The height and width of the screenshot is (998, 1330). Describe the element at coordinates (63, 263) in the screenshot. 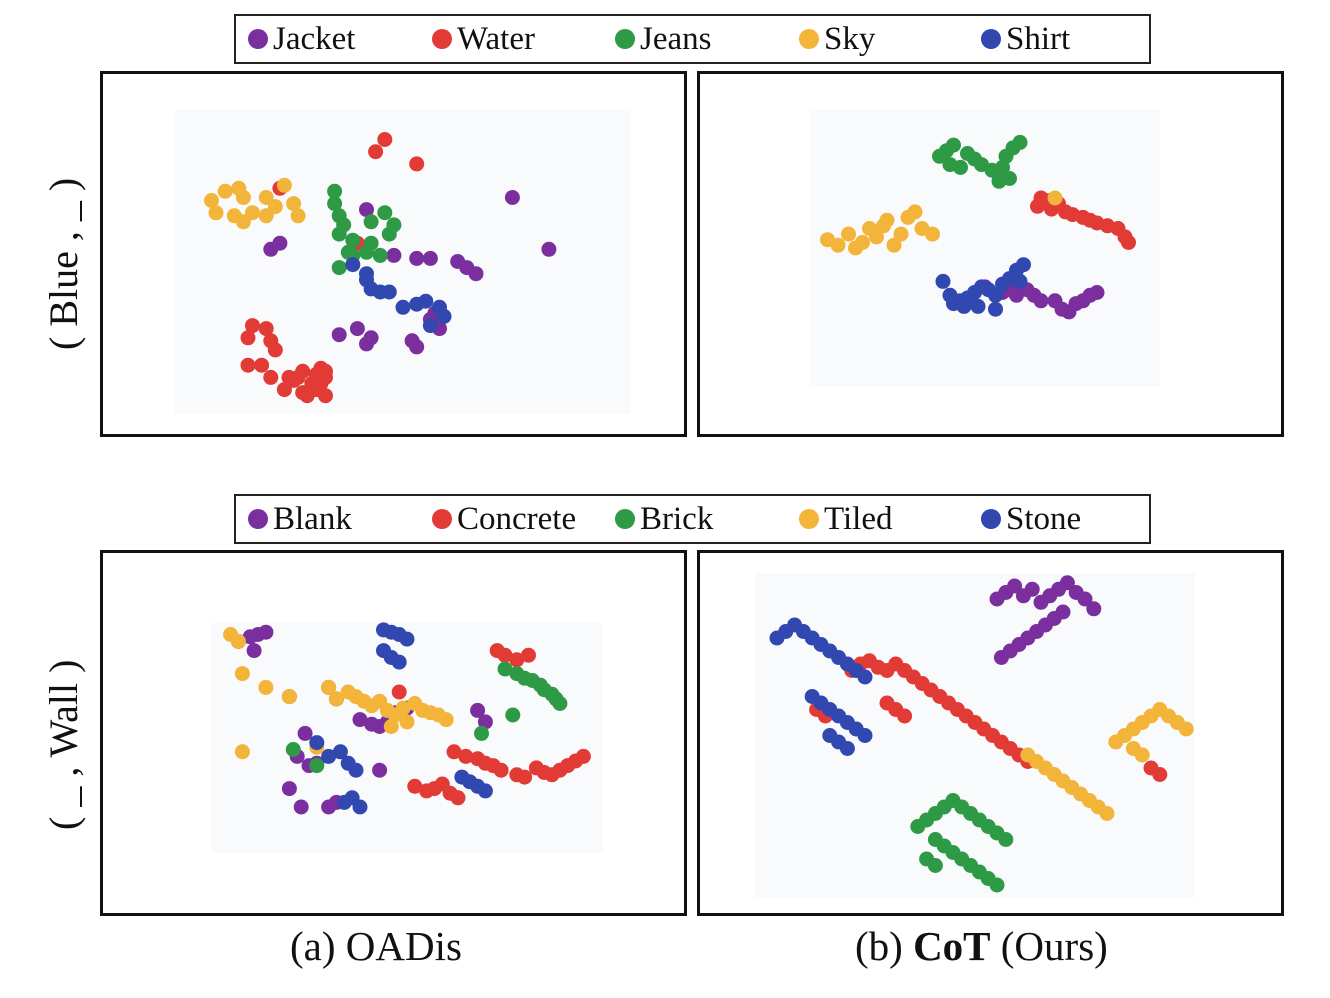

I see `row-label-blue: ( Blue , _ )` at that location.